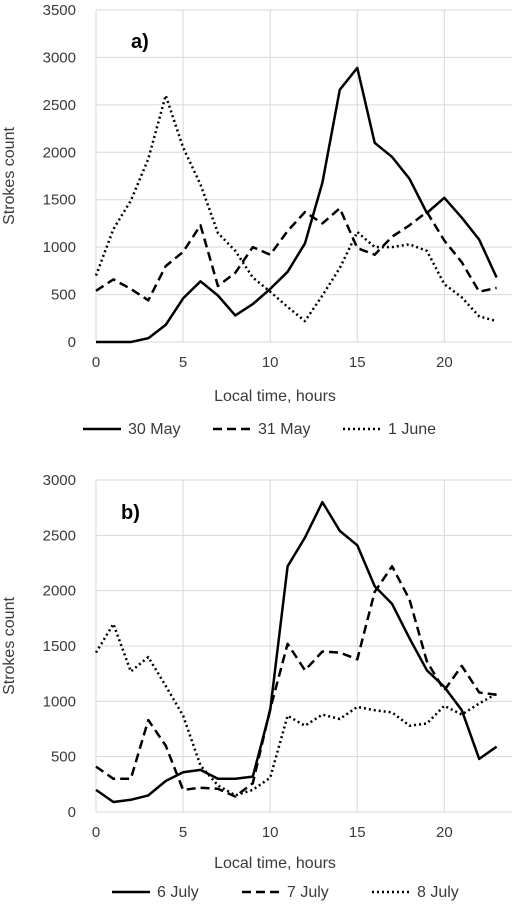 The height and width of the screenshot is (917, 512). I want to click on legend-label: 6 July, so click(178, 892).